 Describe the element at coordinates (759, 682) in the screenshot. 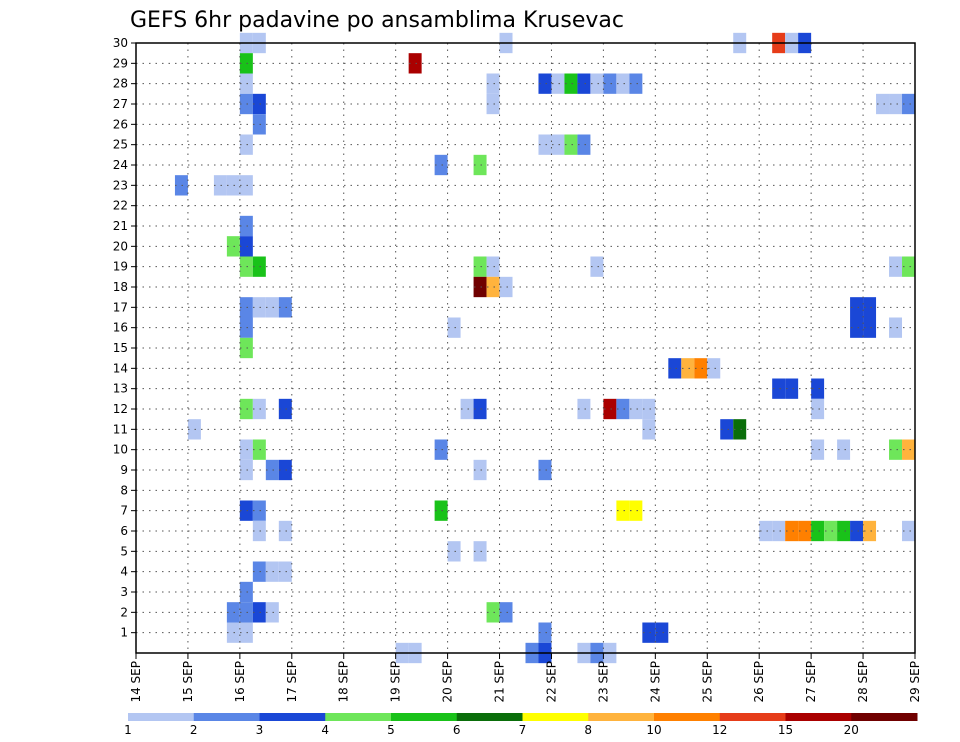

I see `x-tick-label: 26 SEP` at that location.